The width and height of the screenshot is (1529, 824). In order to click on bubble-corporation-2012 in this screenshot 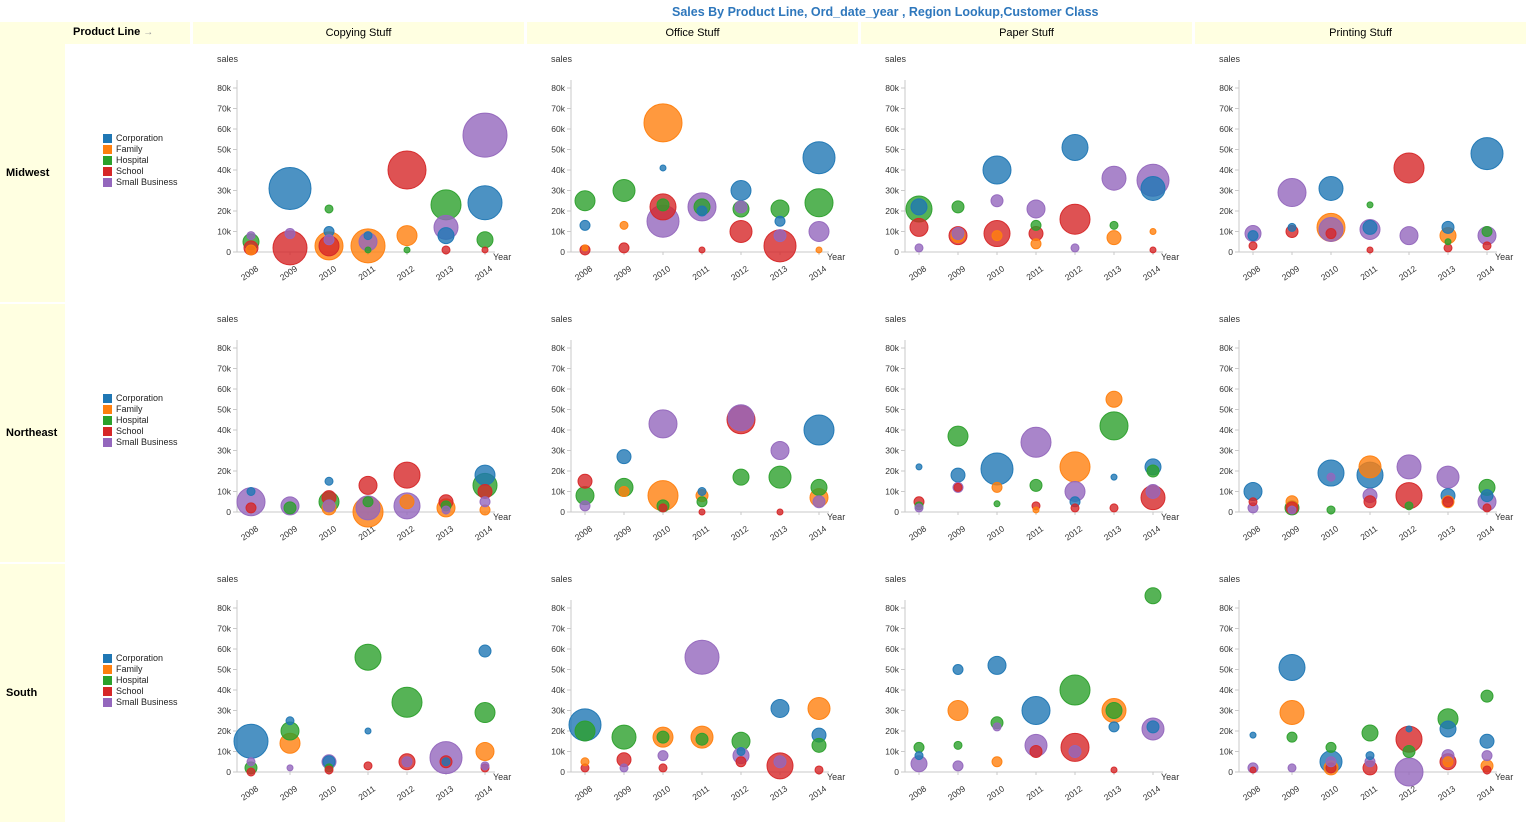, I will do `click(741, 190)`.